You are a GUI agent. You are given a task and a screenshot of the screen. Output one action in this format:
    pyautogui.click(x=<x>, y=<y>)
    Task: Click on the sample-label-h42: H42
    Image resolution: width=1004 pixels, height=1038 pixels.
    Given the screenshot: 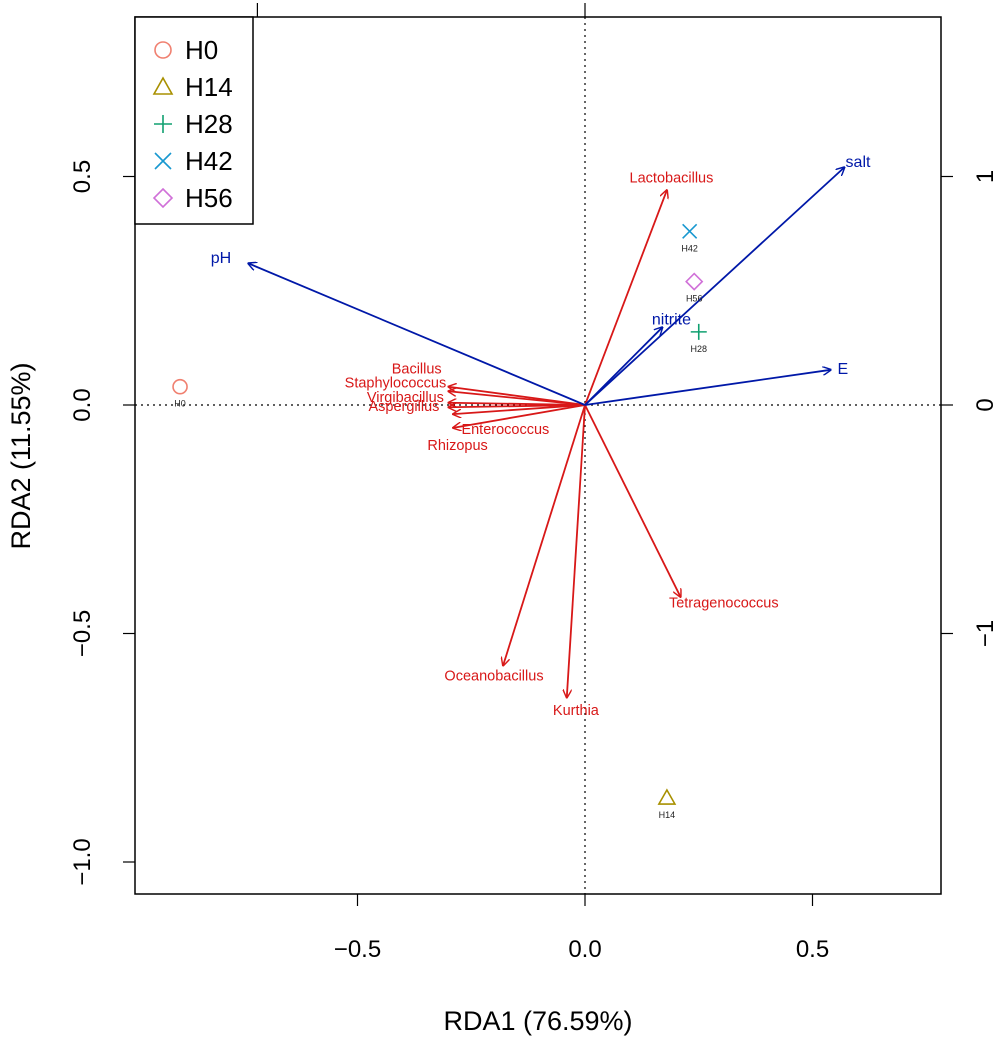 What is the action you would take?
    pyautogui.click(x=689, y=248)
    